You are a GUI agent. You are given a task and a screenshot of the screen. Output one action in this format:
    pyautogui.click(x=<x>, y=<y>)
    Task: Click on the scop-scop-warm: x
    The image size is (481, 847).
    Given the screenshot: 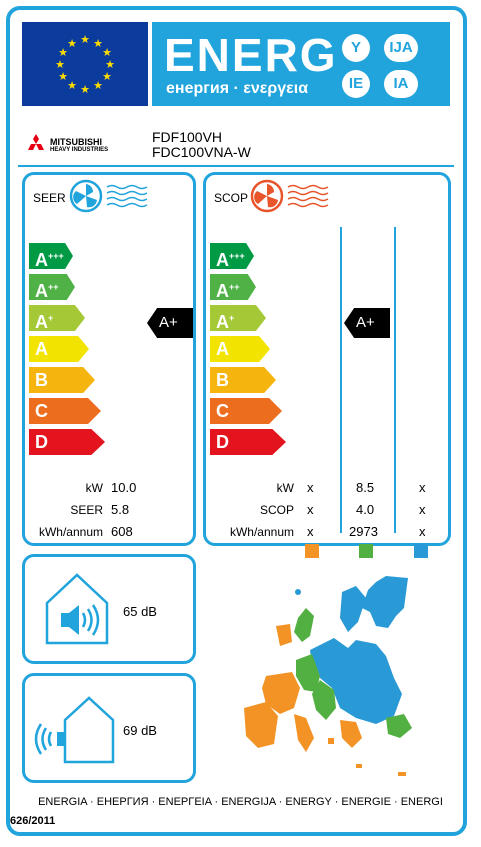 What is the action you would take?
    pyautogui.click(x=310, y=509)
    